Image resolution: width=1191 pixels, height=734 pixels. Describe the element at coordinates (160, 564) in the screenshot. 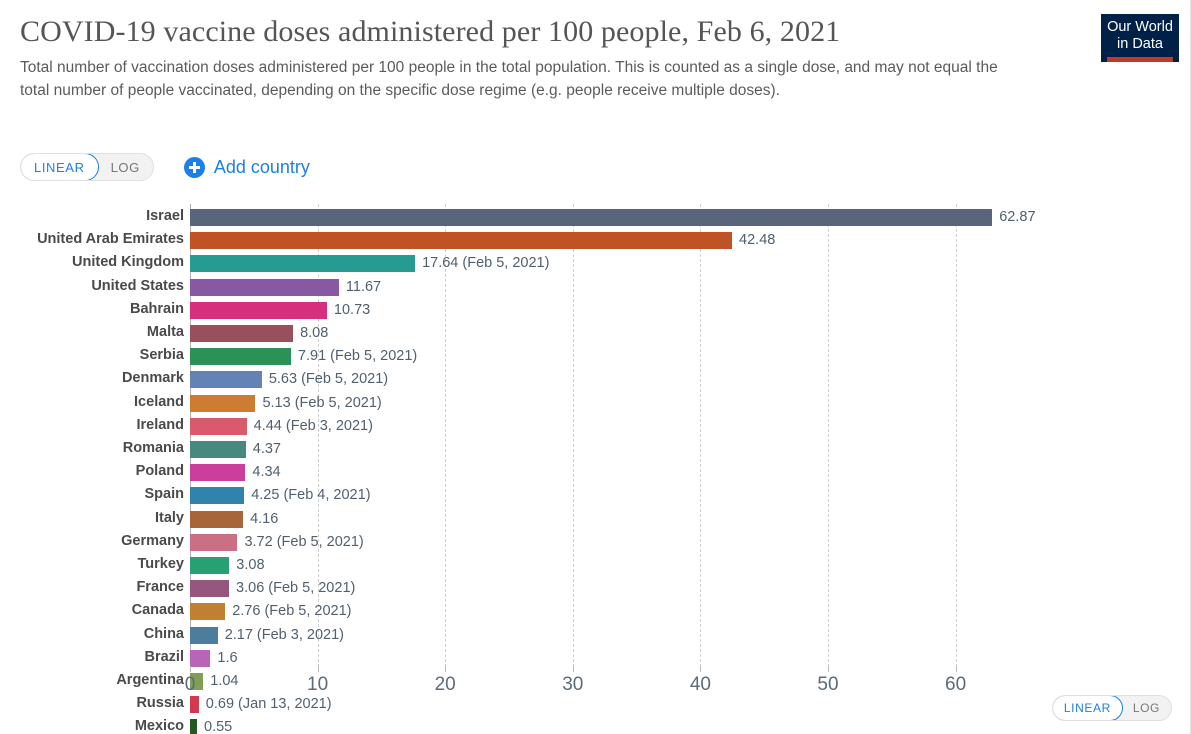

I see `bar-label-turkey: Turkey` at that location.